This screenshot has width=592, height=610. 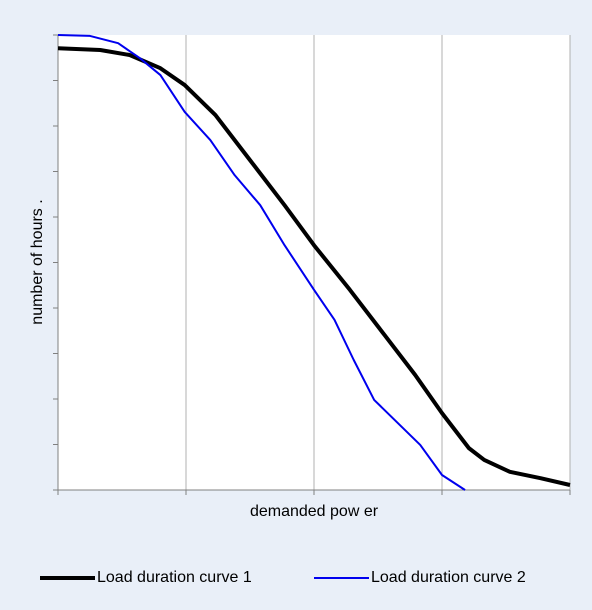 I want to click on y-axis-label: number of hours ., so click(x=37, y=261).